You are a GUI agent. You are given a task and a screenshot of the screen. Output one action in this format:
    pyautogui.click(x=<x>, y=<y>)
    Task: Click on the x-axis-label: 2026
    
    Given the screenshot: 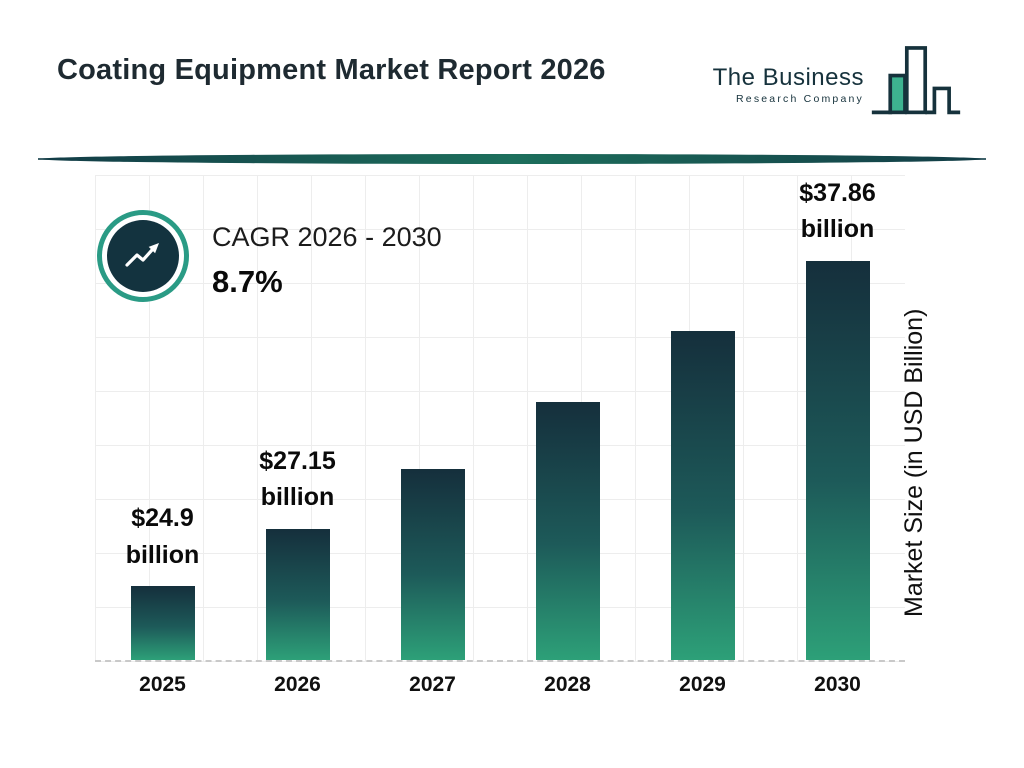 What is the action you would take?
    pyautogui.click(x=297, y=684)
    